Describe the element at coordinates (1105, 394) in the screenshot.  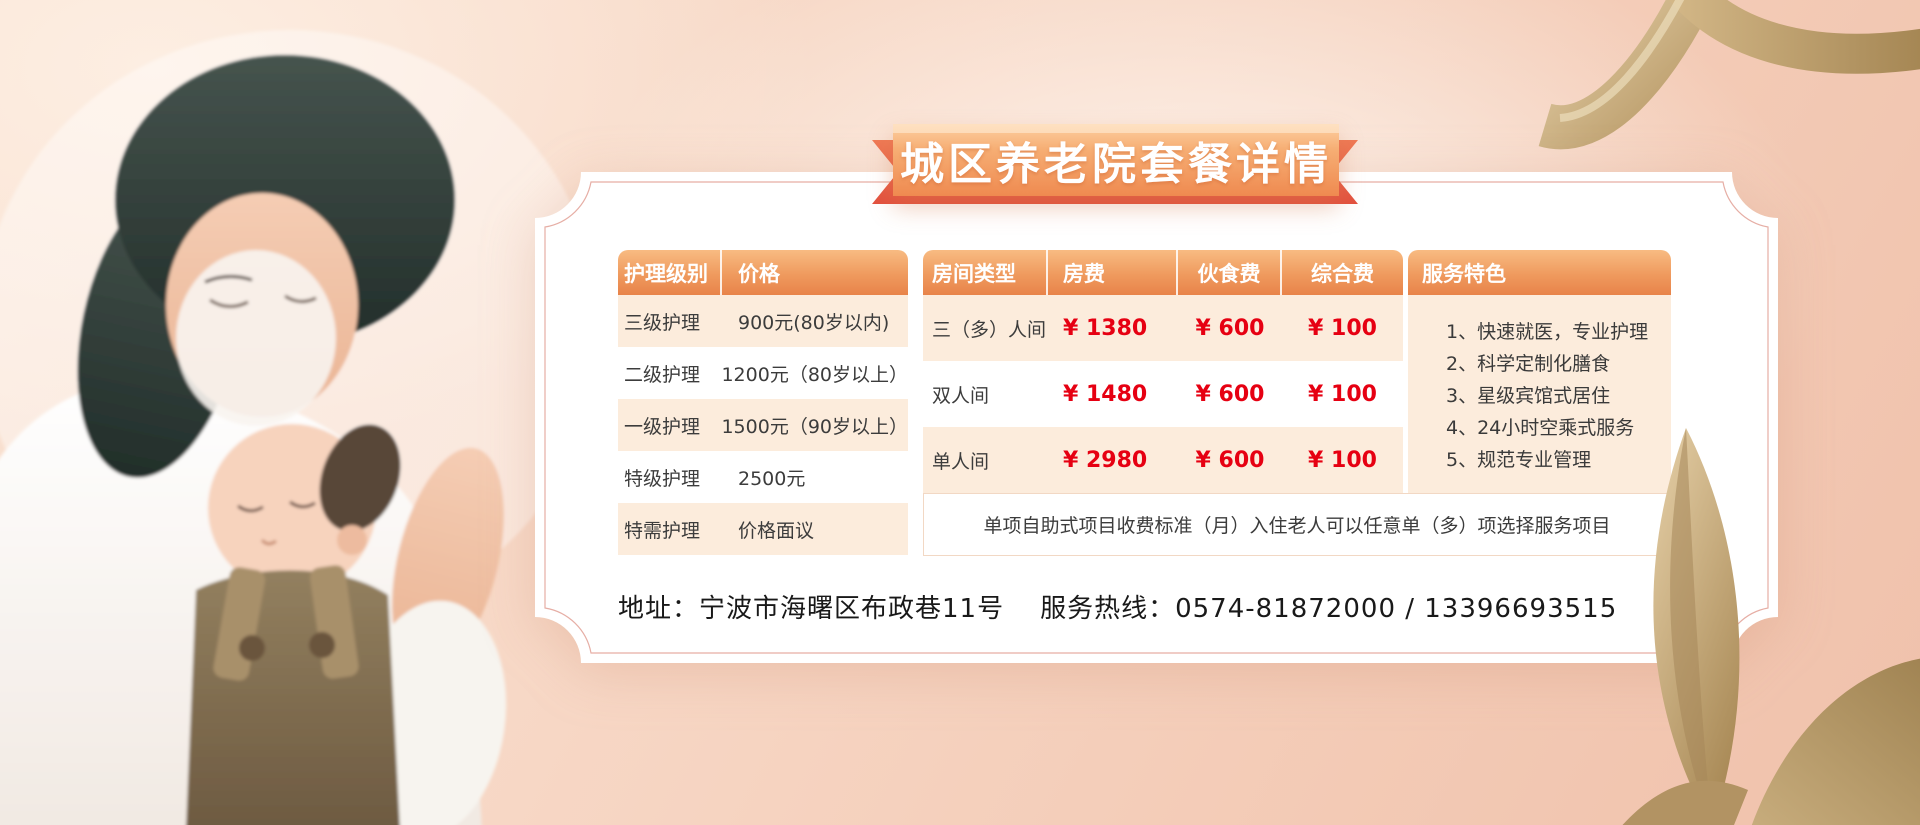
I see `room-fee: ¥ 1480` at that location.